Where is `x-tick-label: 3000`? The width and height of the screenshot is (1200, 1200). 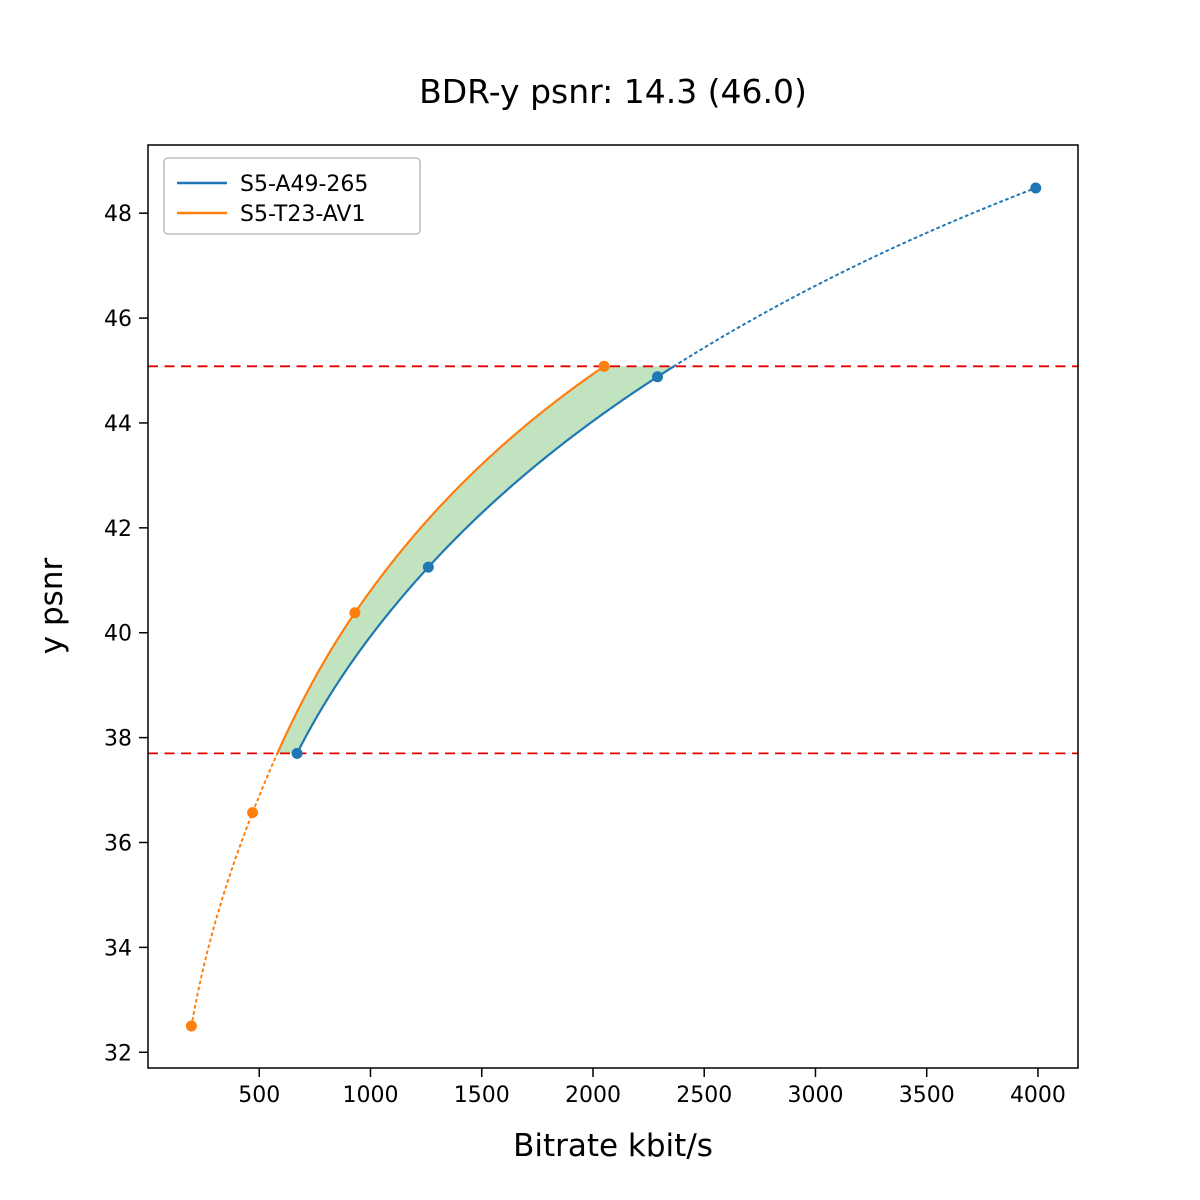 x-tick-label: 3000 is located at coordinates (815, 1095).